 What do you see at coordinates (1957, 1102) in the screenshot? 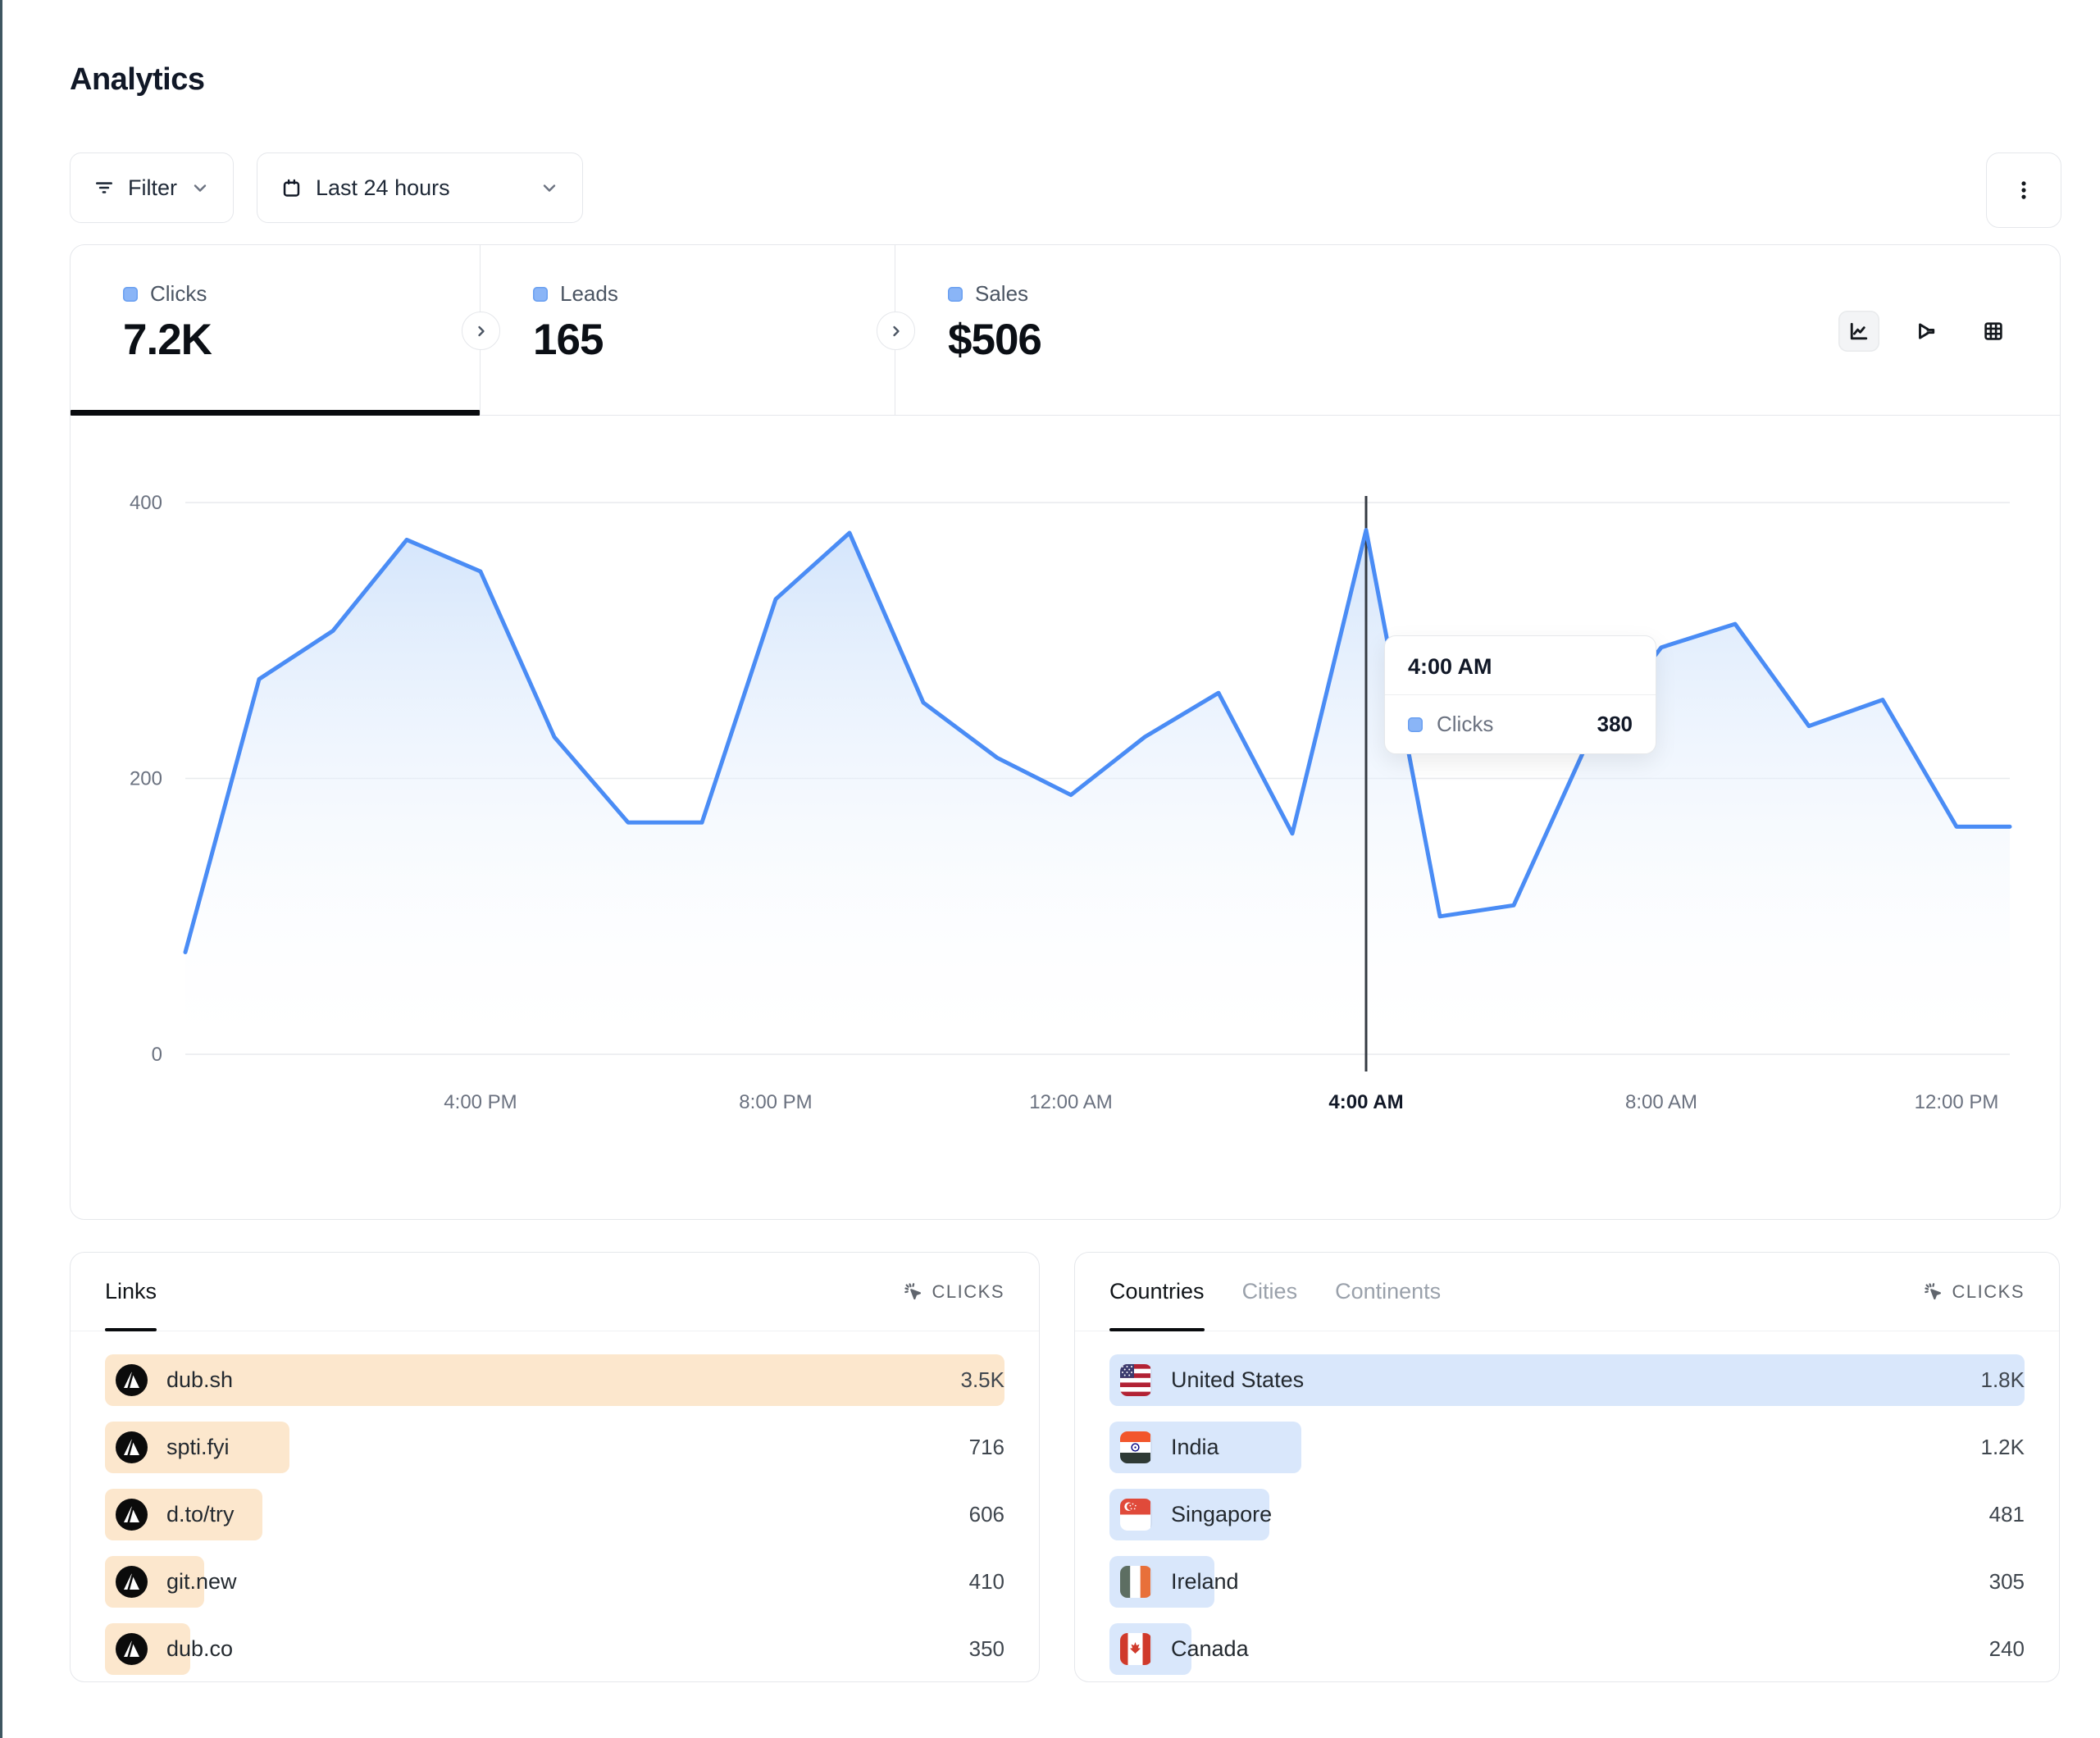
I see `x-axis-tick-label: 12:00 PM` at bounding box center [1957, 1102].